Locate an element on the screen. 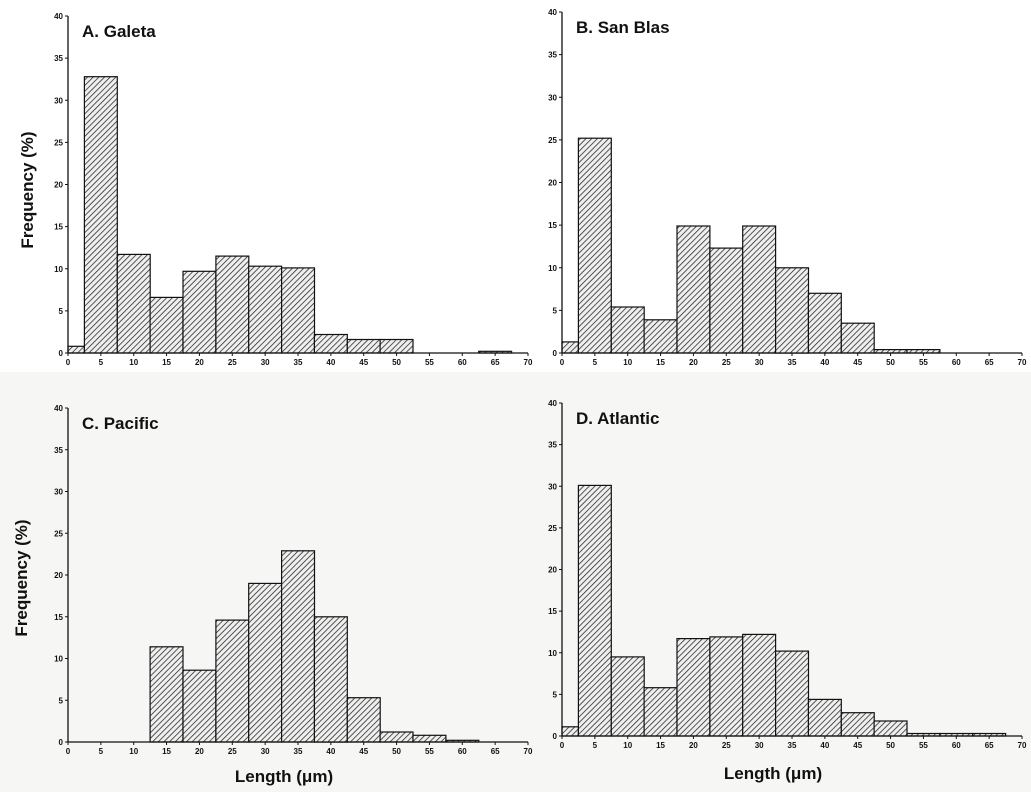 The width and height of the screenshot is (1031, 792). y-tick-label: 5 is located at coordinates (555, 694).